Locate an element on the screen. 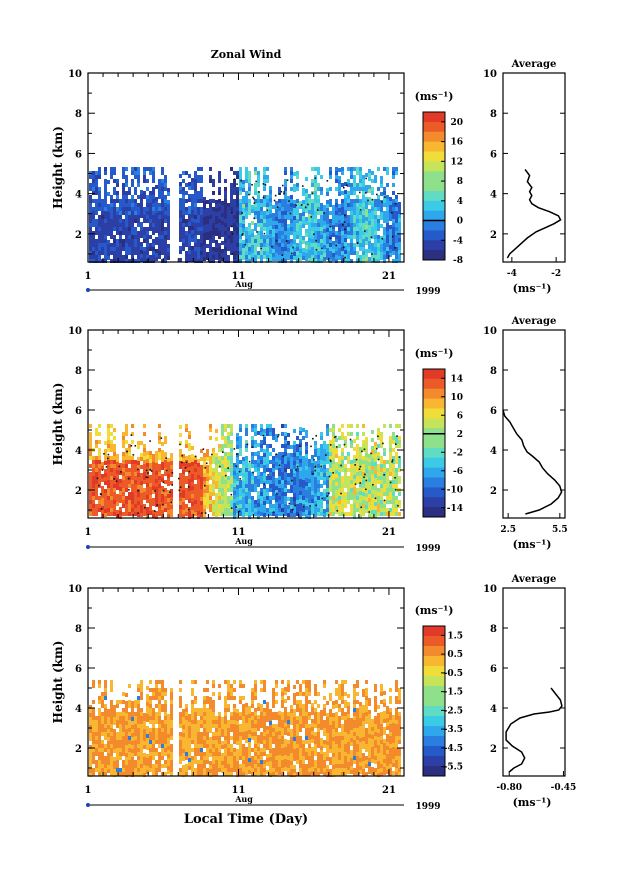  colorbar-label: -8 is located at coordinates (458, 261).